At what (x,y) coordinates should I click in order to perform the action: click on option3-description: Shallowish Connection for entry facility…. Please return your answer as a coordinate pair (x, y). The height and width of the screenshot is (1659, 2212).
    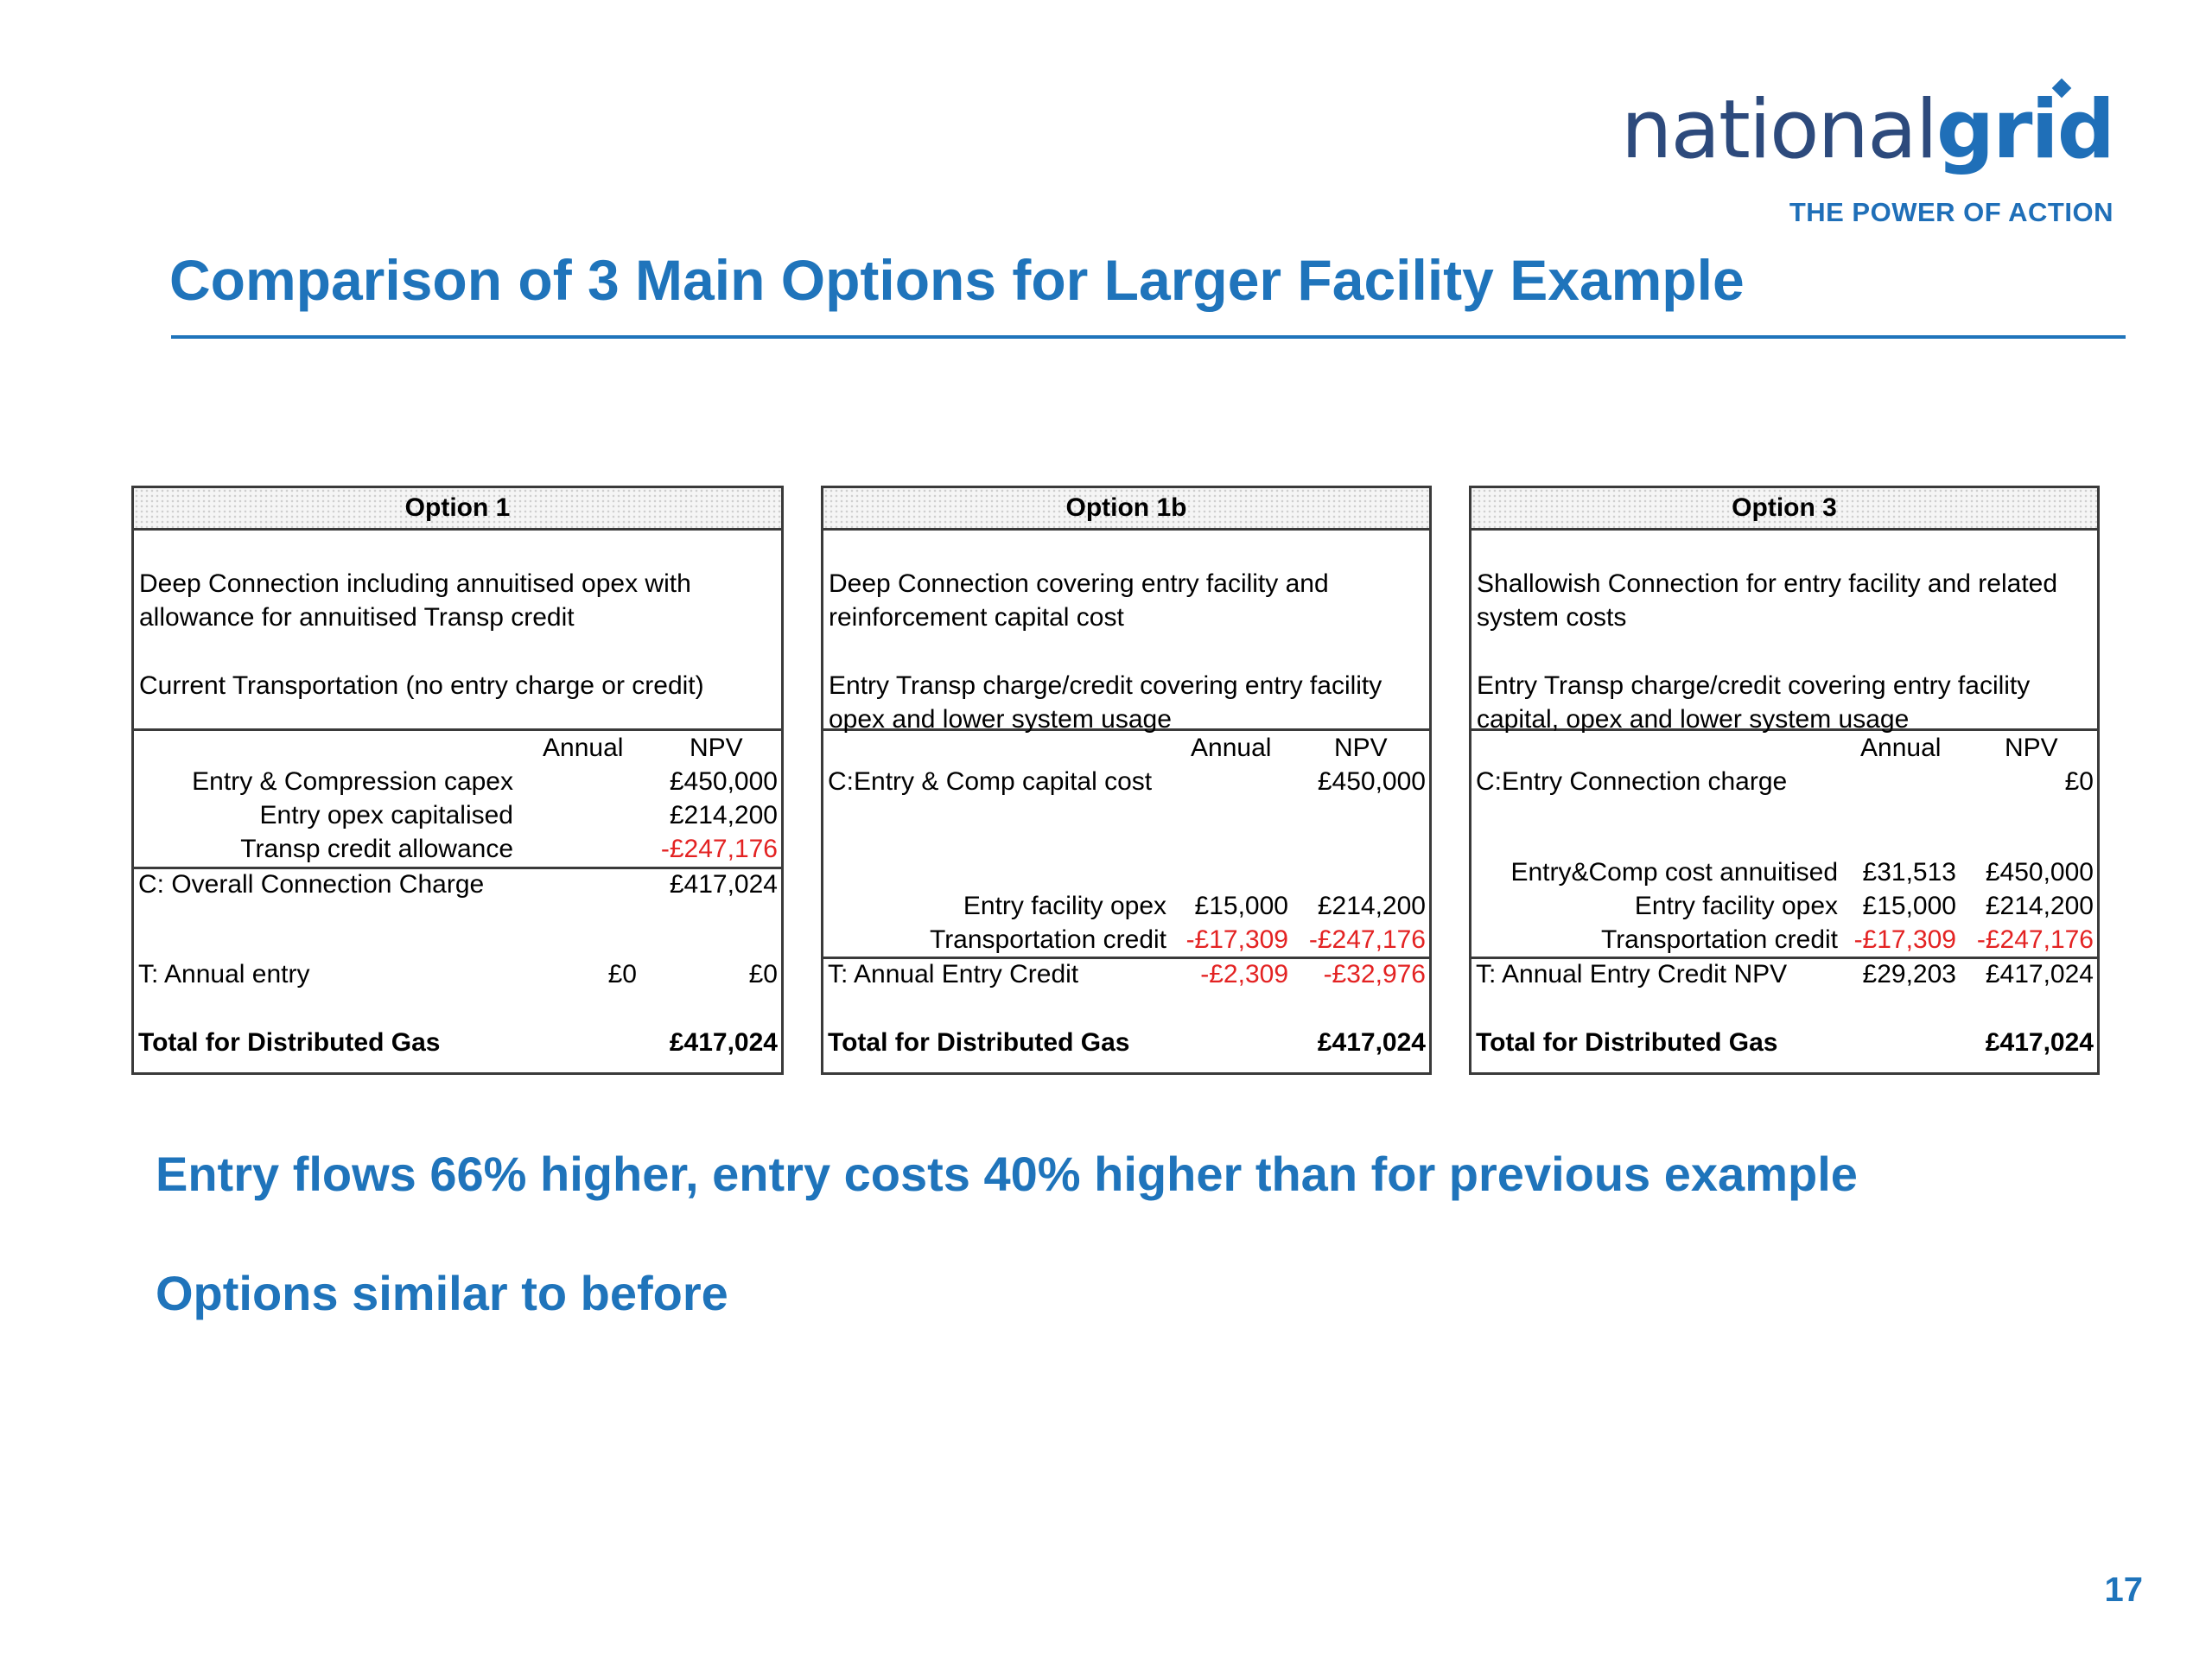
    Looking at the image, I should click on (1784, 632).